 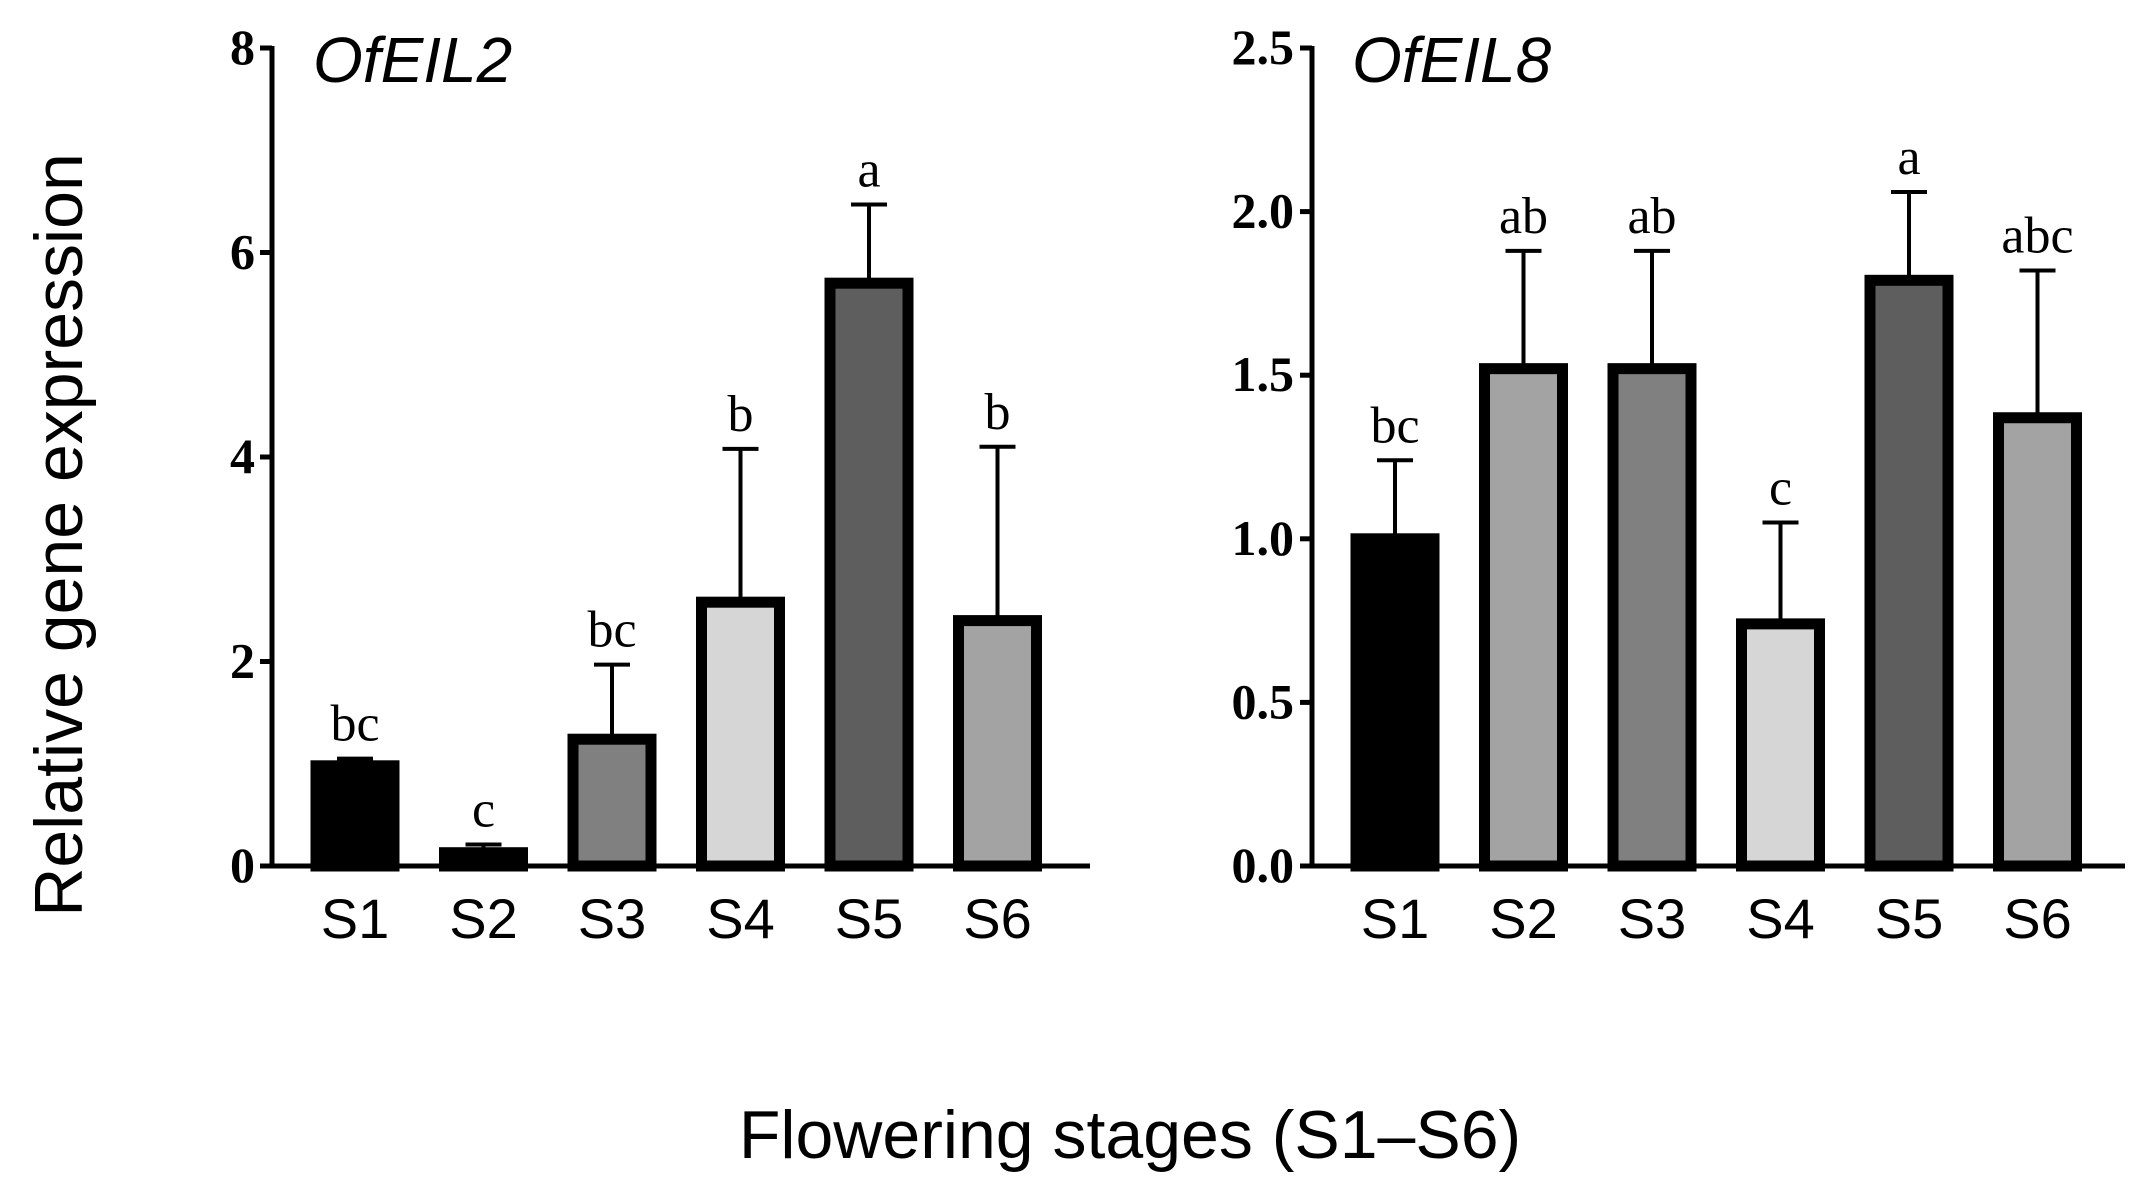 I want to click on y-tick-label: 2, so click(x=242, y=661).